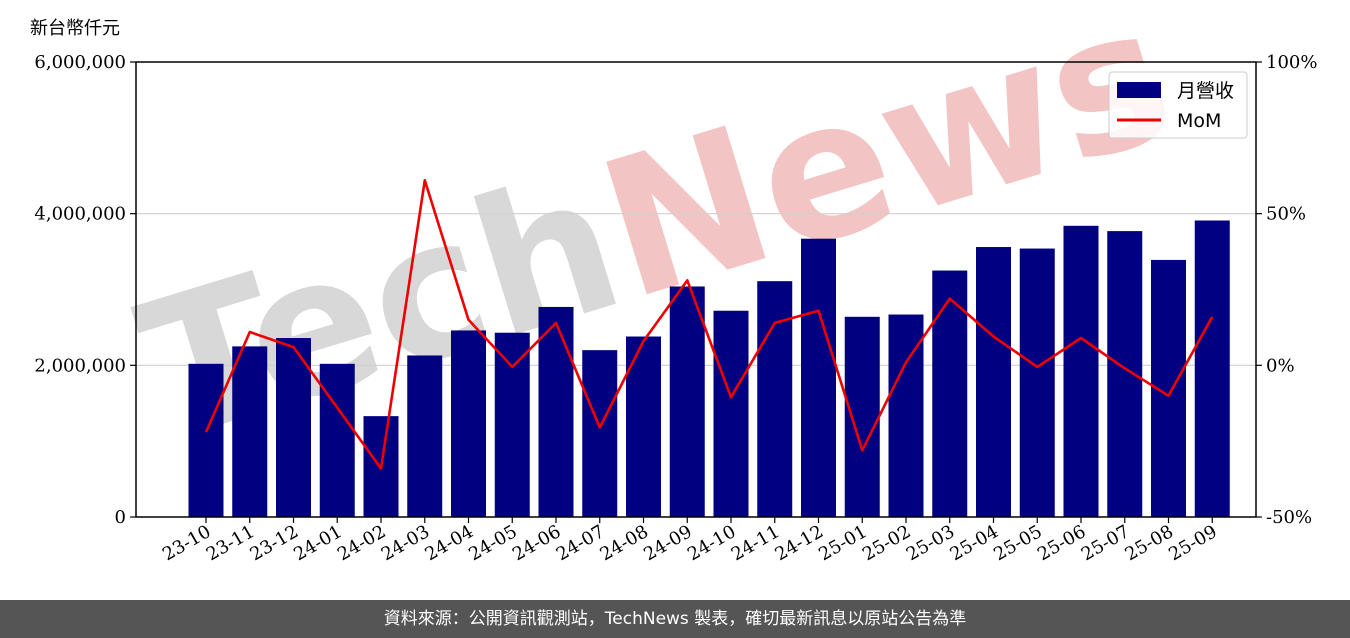  I want to click on x-tick-label: 24-06, so click(536, 543).